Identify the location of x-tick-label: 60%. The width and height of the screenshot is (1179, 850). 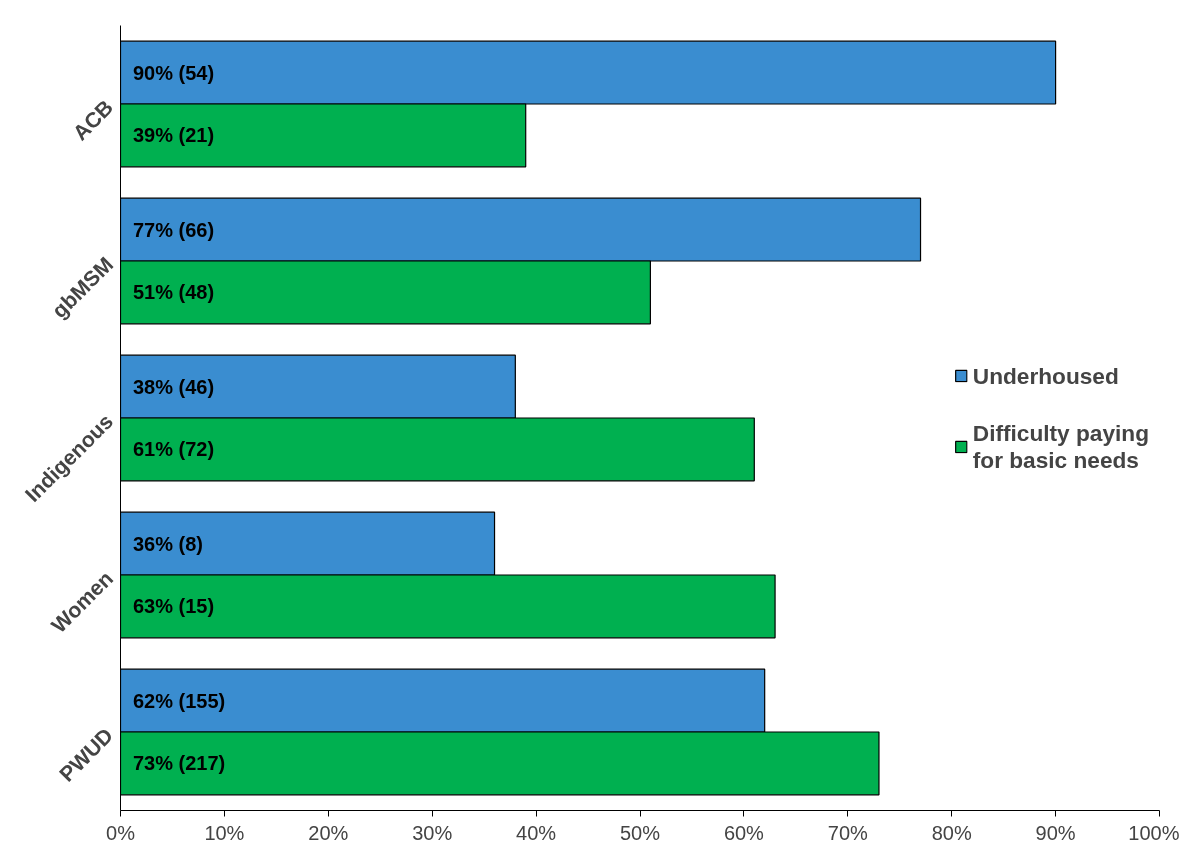
(744, 832).